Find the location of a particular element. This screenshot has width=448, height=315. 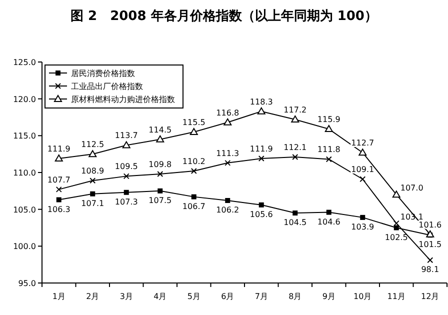

data-label: 107.3 is located at coordinates (126, 201).